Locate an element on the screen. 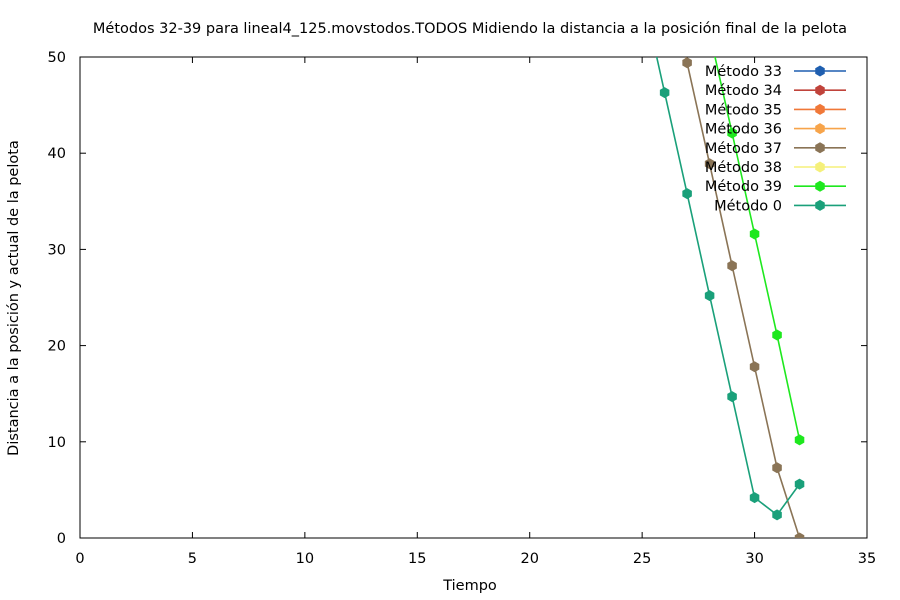 The image size is (900, 600). legend-item: Método 34 is located at coordinates (775, 91).